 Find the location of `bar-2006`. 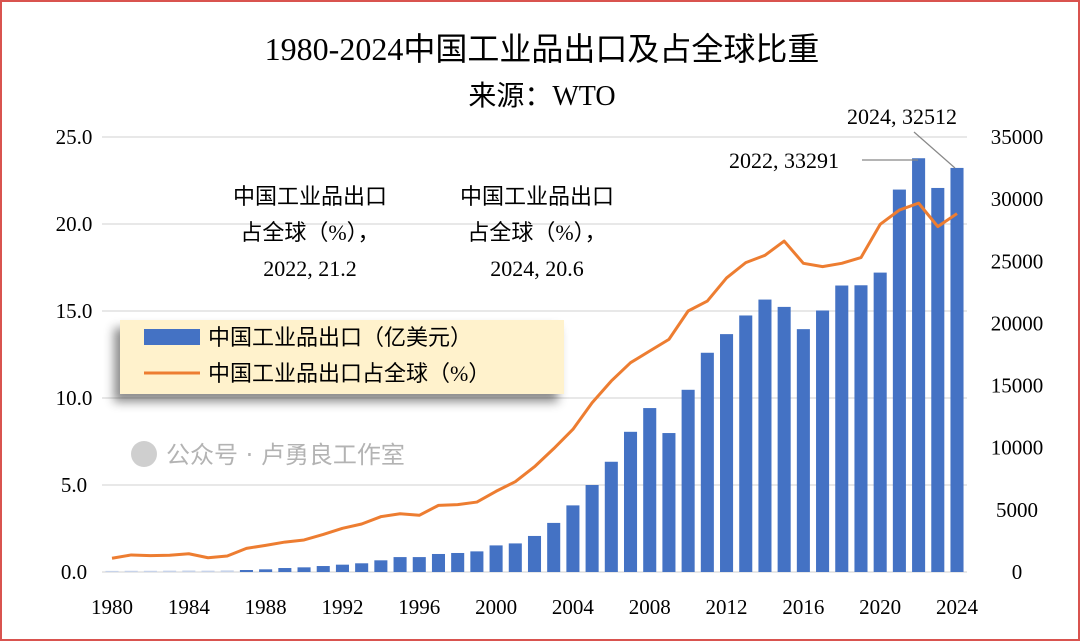

bar-2006 is located at coordinates (611, 516).